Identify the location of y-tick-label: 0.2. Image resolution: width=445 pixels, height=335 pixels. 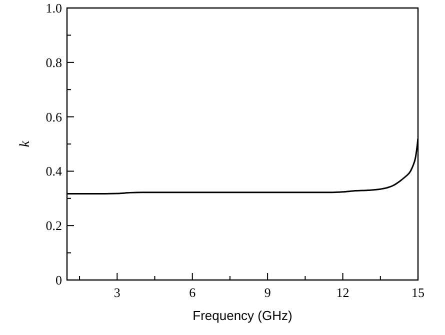
(54, 226).